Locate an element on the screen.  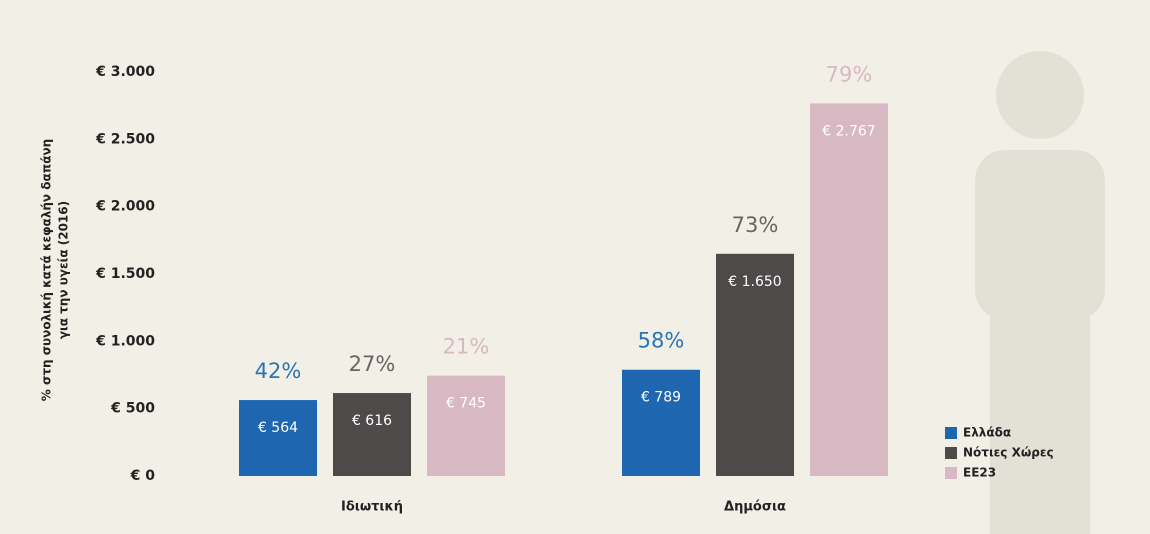
share-label: 21% is located at coordinates (466, 347).